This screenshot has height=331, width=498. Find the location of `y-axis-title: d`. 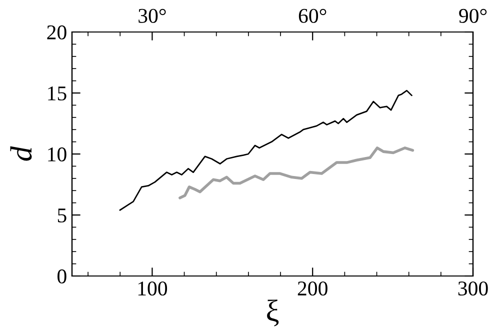

y-axis-title: d is located at coordinates (21, 153).